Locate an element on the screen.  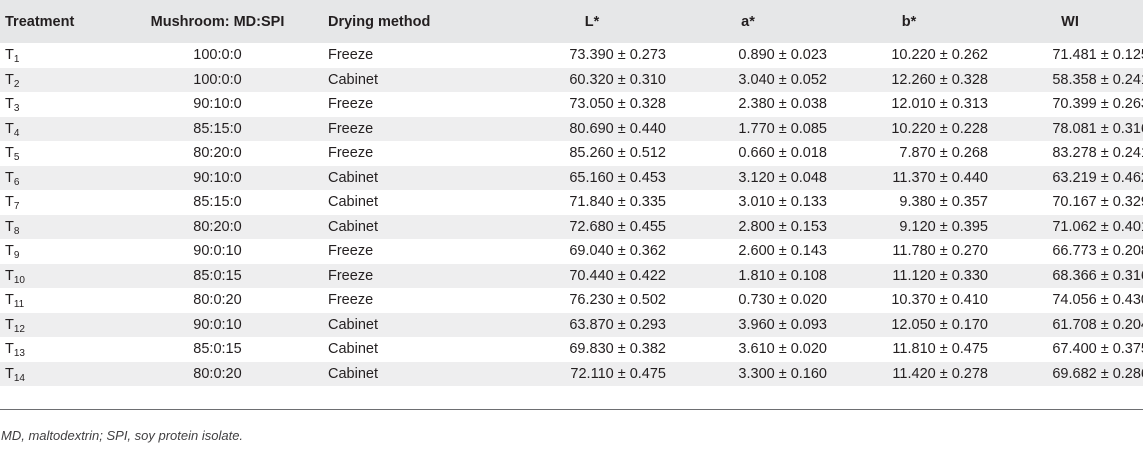
cell-wi: 67.400 ± 0.375 is located at coordinates (1097, 349).